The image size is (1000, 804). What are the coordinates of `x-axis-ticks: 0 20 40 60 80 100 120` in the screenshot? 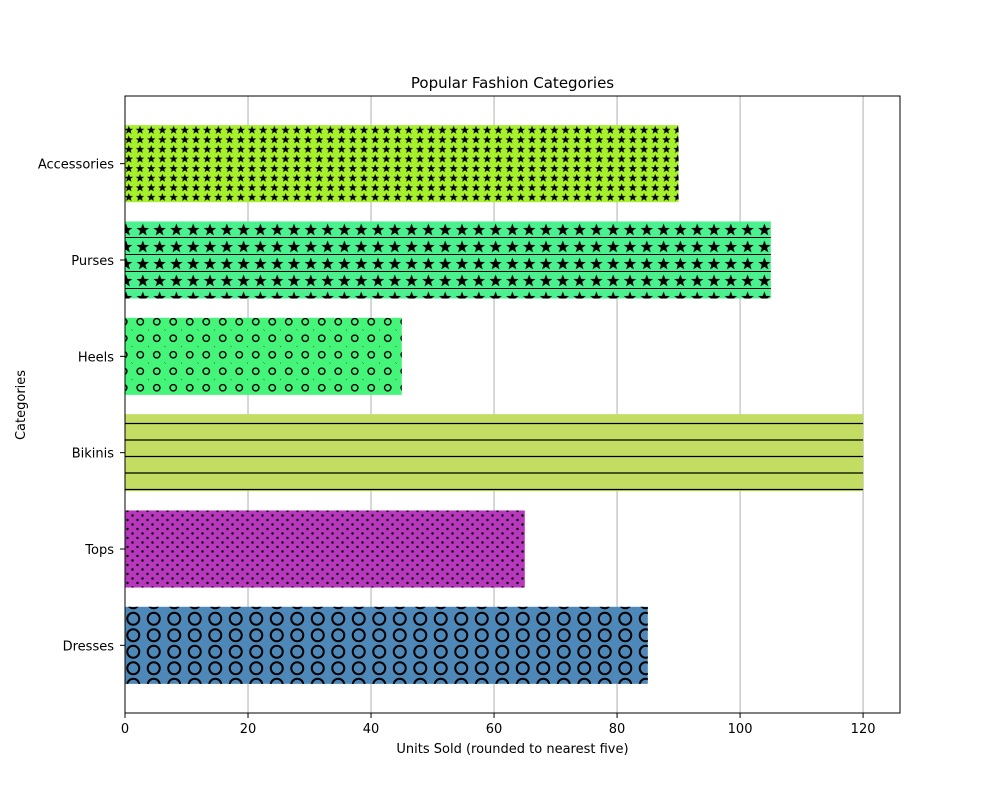 It's located at (498, 725).